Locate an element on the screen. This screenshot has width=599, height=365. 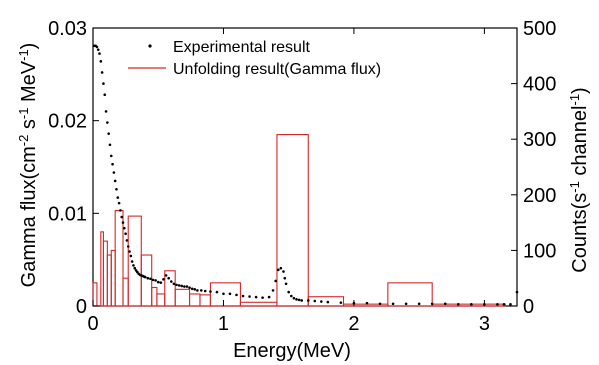
x-axis-title: Energy(MeV) is located at coordinates (292, 351).